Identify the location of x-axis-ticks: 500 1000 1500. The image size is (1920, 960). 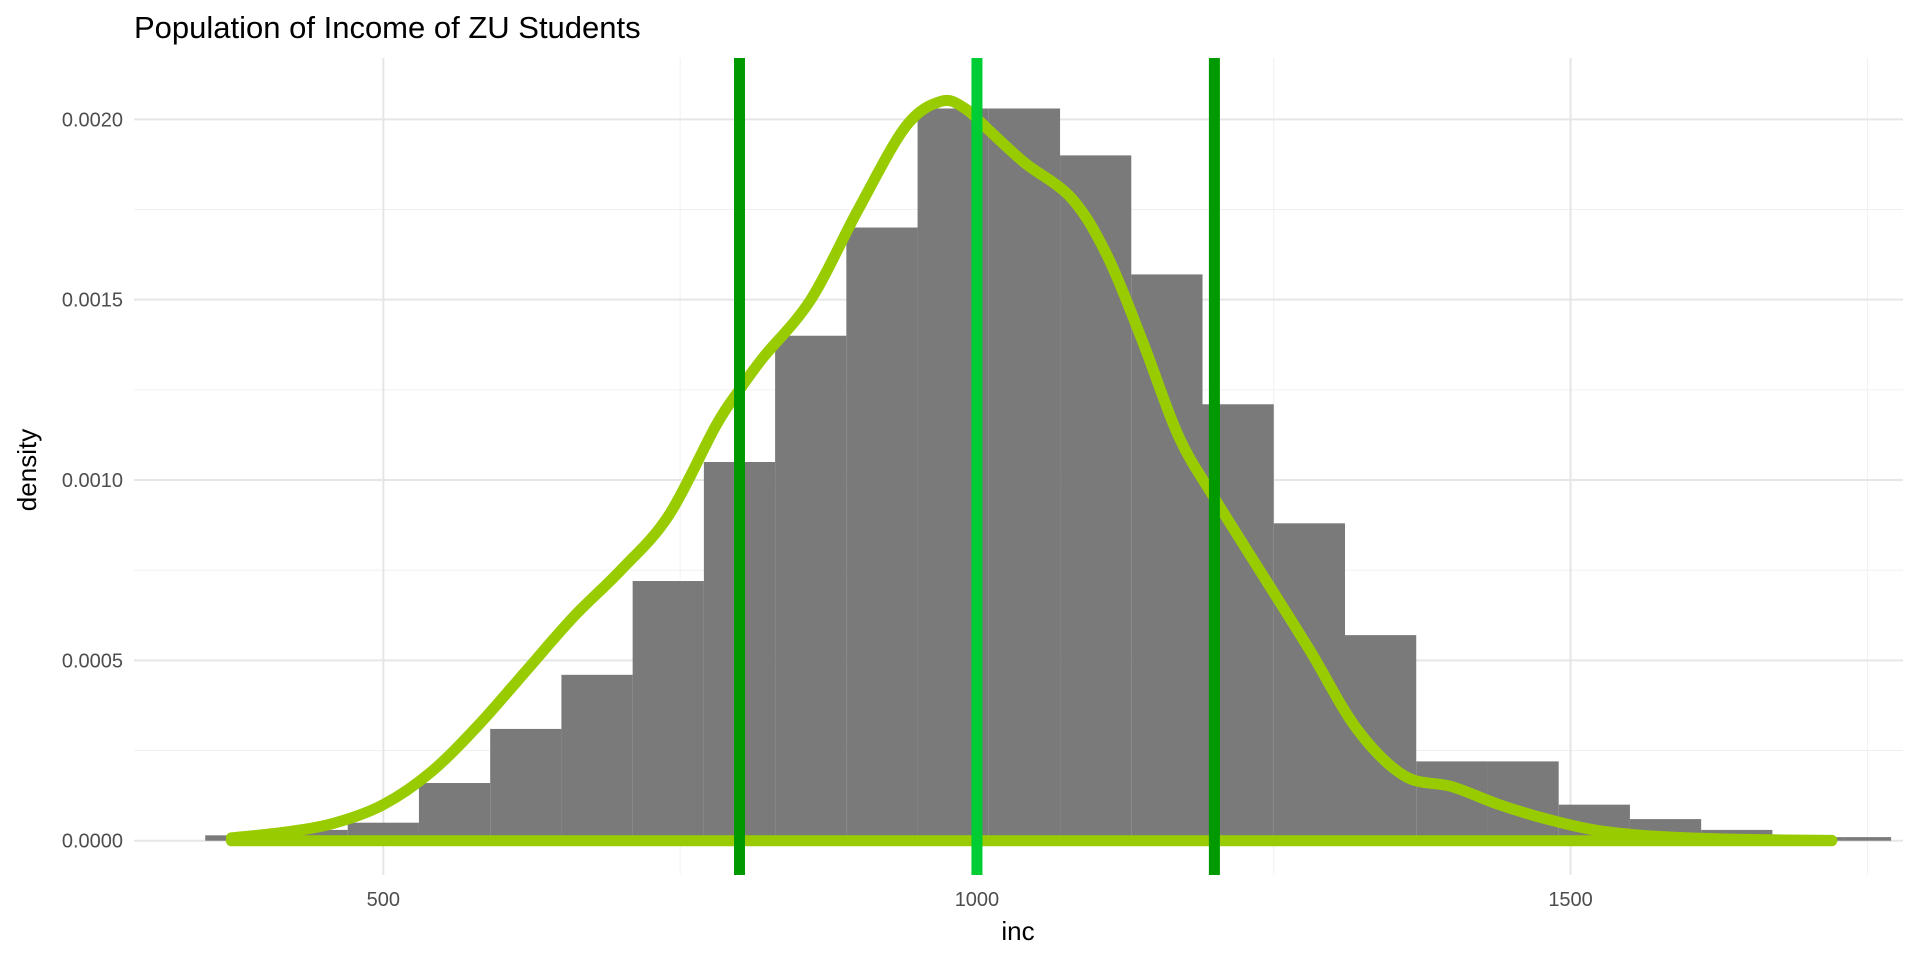
(980, 900).